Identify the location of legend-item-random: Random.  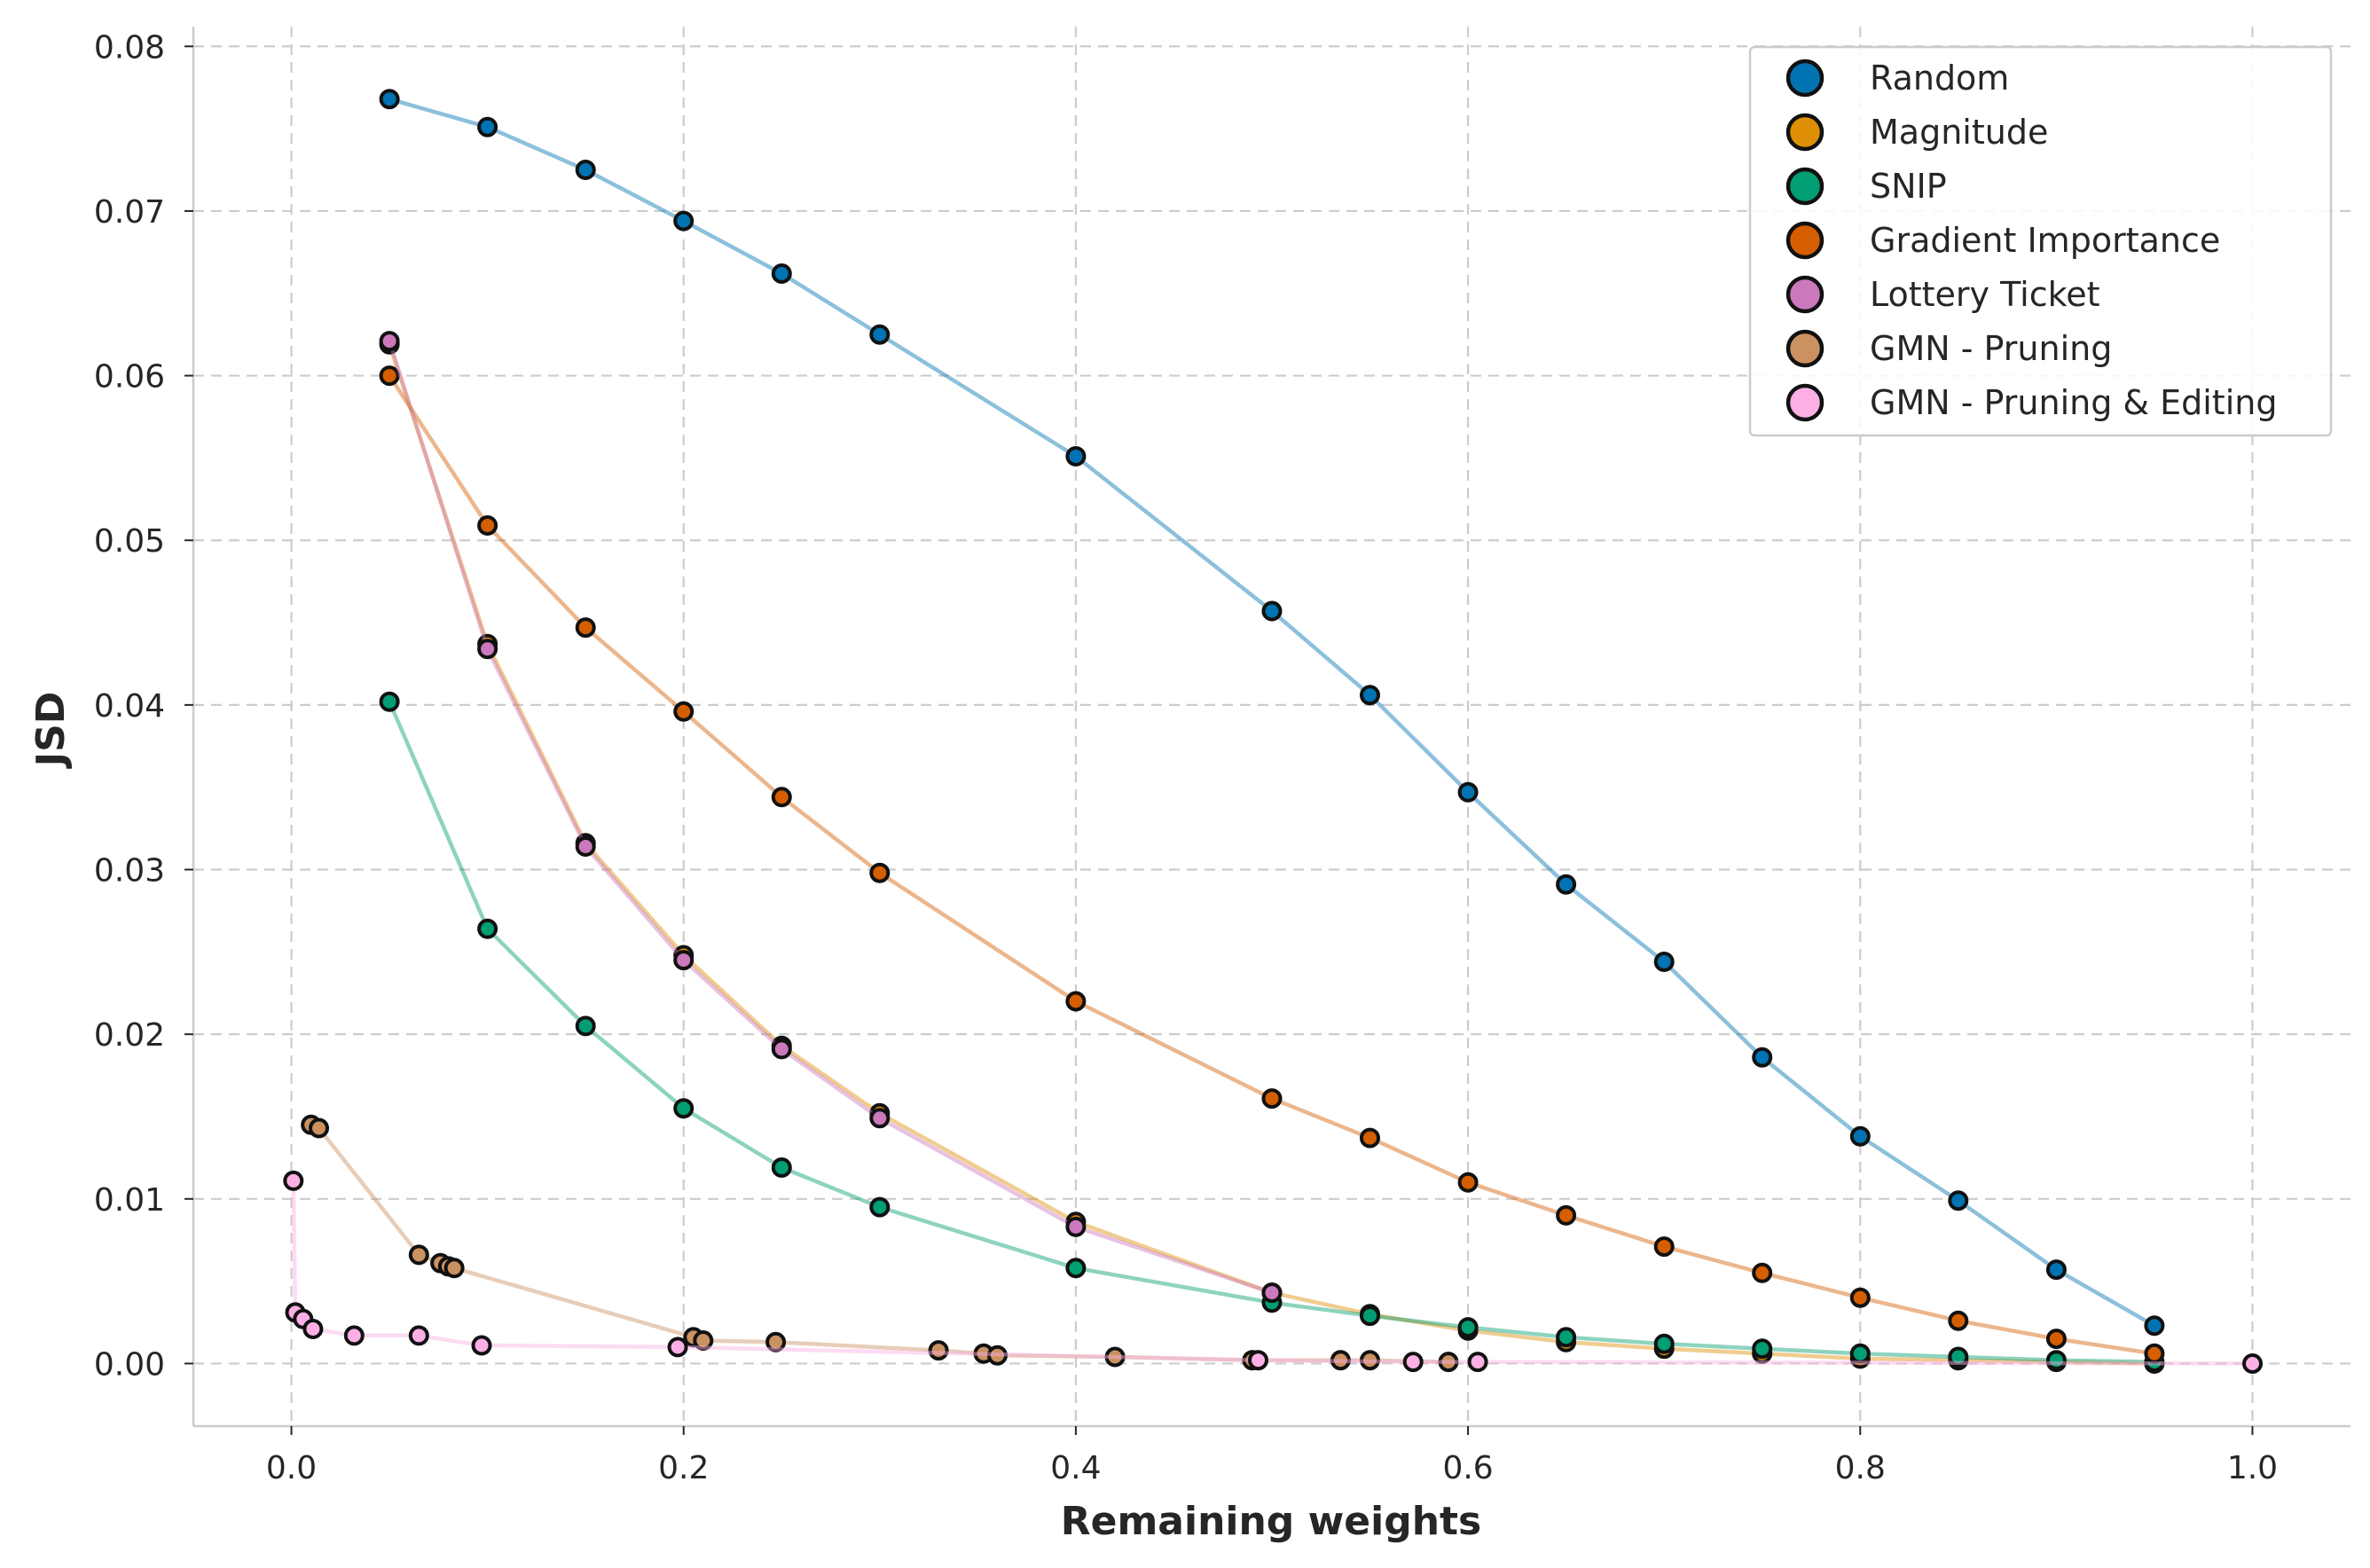
(1897, 78).